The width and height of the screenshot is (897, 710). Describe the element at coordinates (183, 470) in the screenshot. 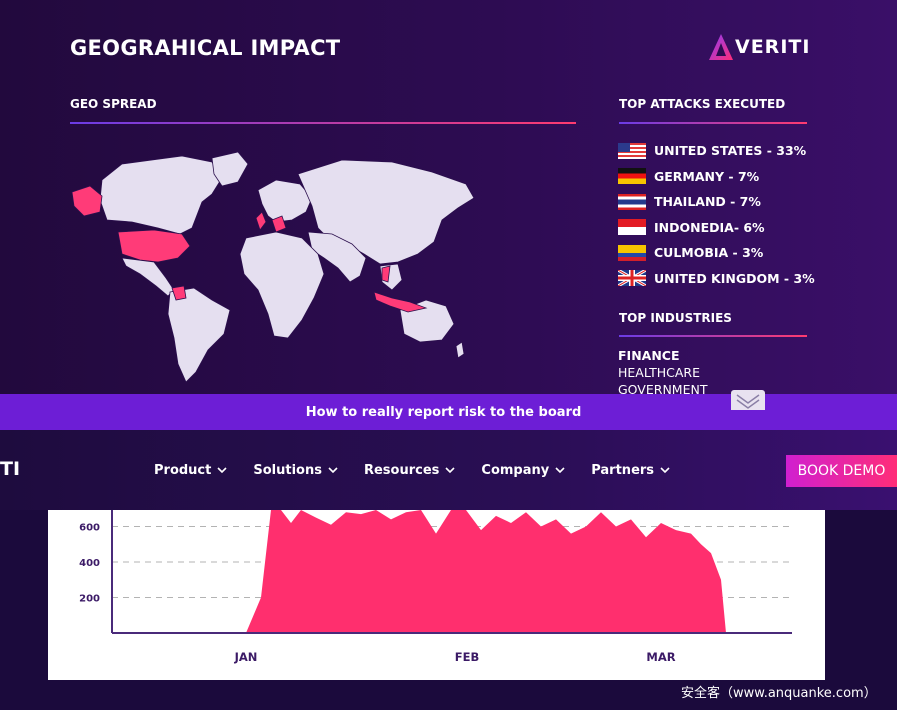

I see `nav-item-label: Product` at that location.